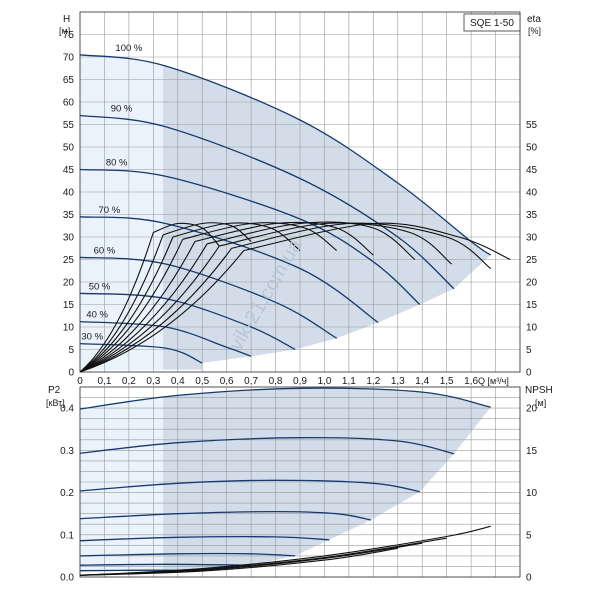  Describe the element at coordinates (141, 353) in the screenshot. I see `head-curve-30pct` at that location.